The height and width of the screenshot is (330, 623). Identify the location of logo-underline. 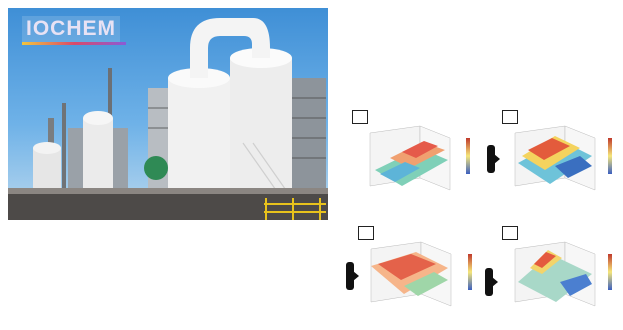
(74, 43).